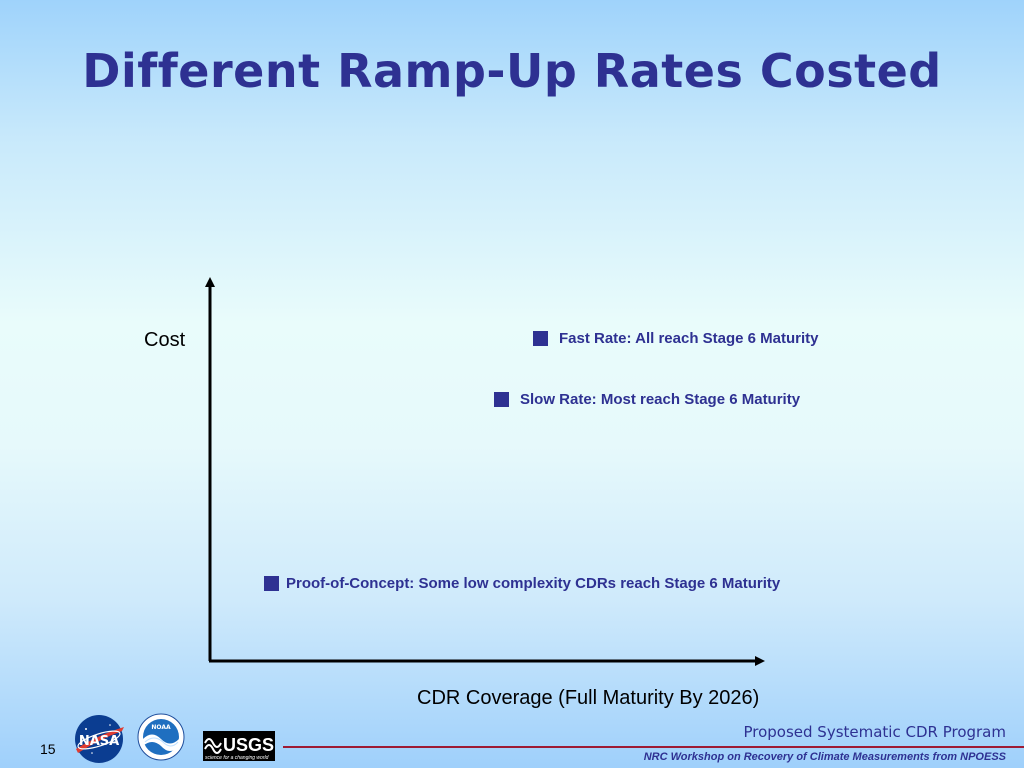 This screenshot has height=768, width=1024. Describe the element at coordinates (248, 745) in the screenshot. I see `svg-text: USGS` at that location.